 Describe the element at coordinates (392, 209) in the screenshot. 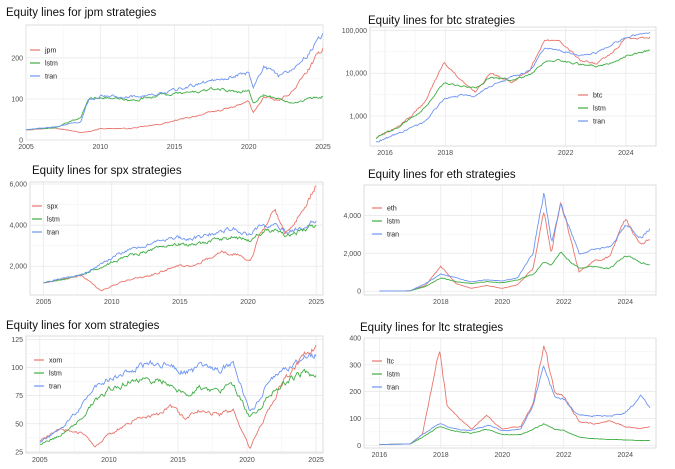

I see `legend-label-eth: eth` at that location.